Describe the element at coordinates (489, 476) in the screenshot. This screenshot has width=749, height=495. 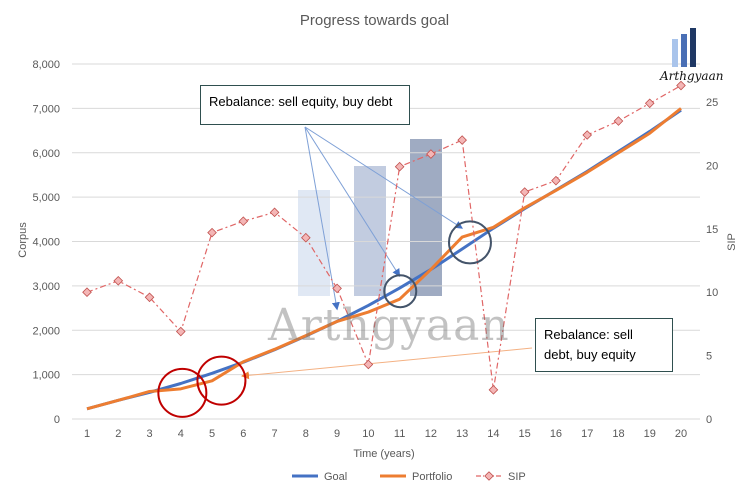
I see `legend-marker-sip` at that location.